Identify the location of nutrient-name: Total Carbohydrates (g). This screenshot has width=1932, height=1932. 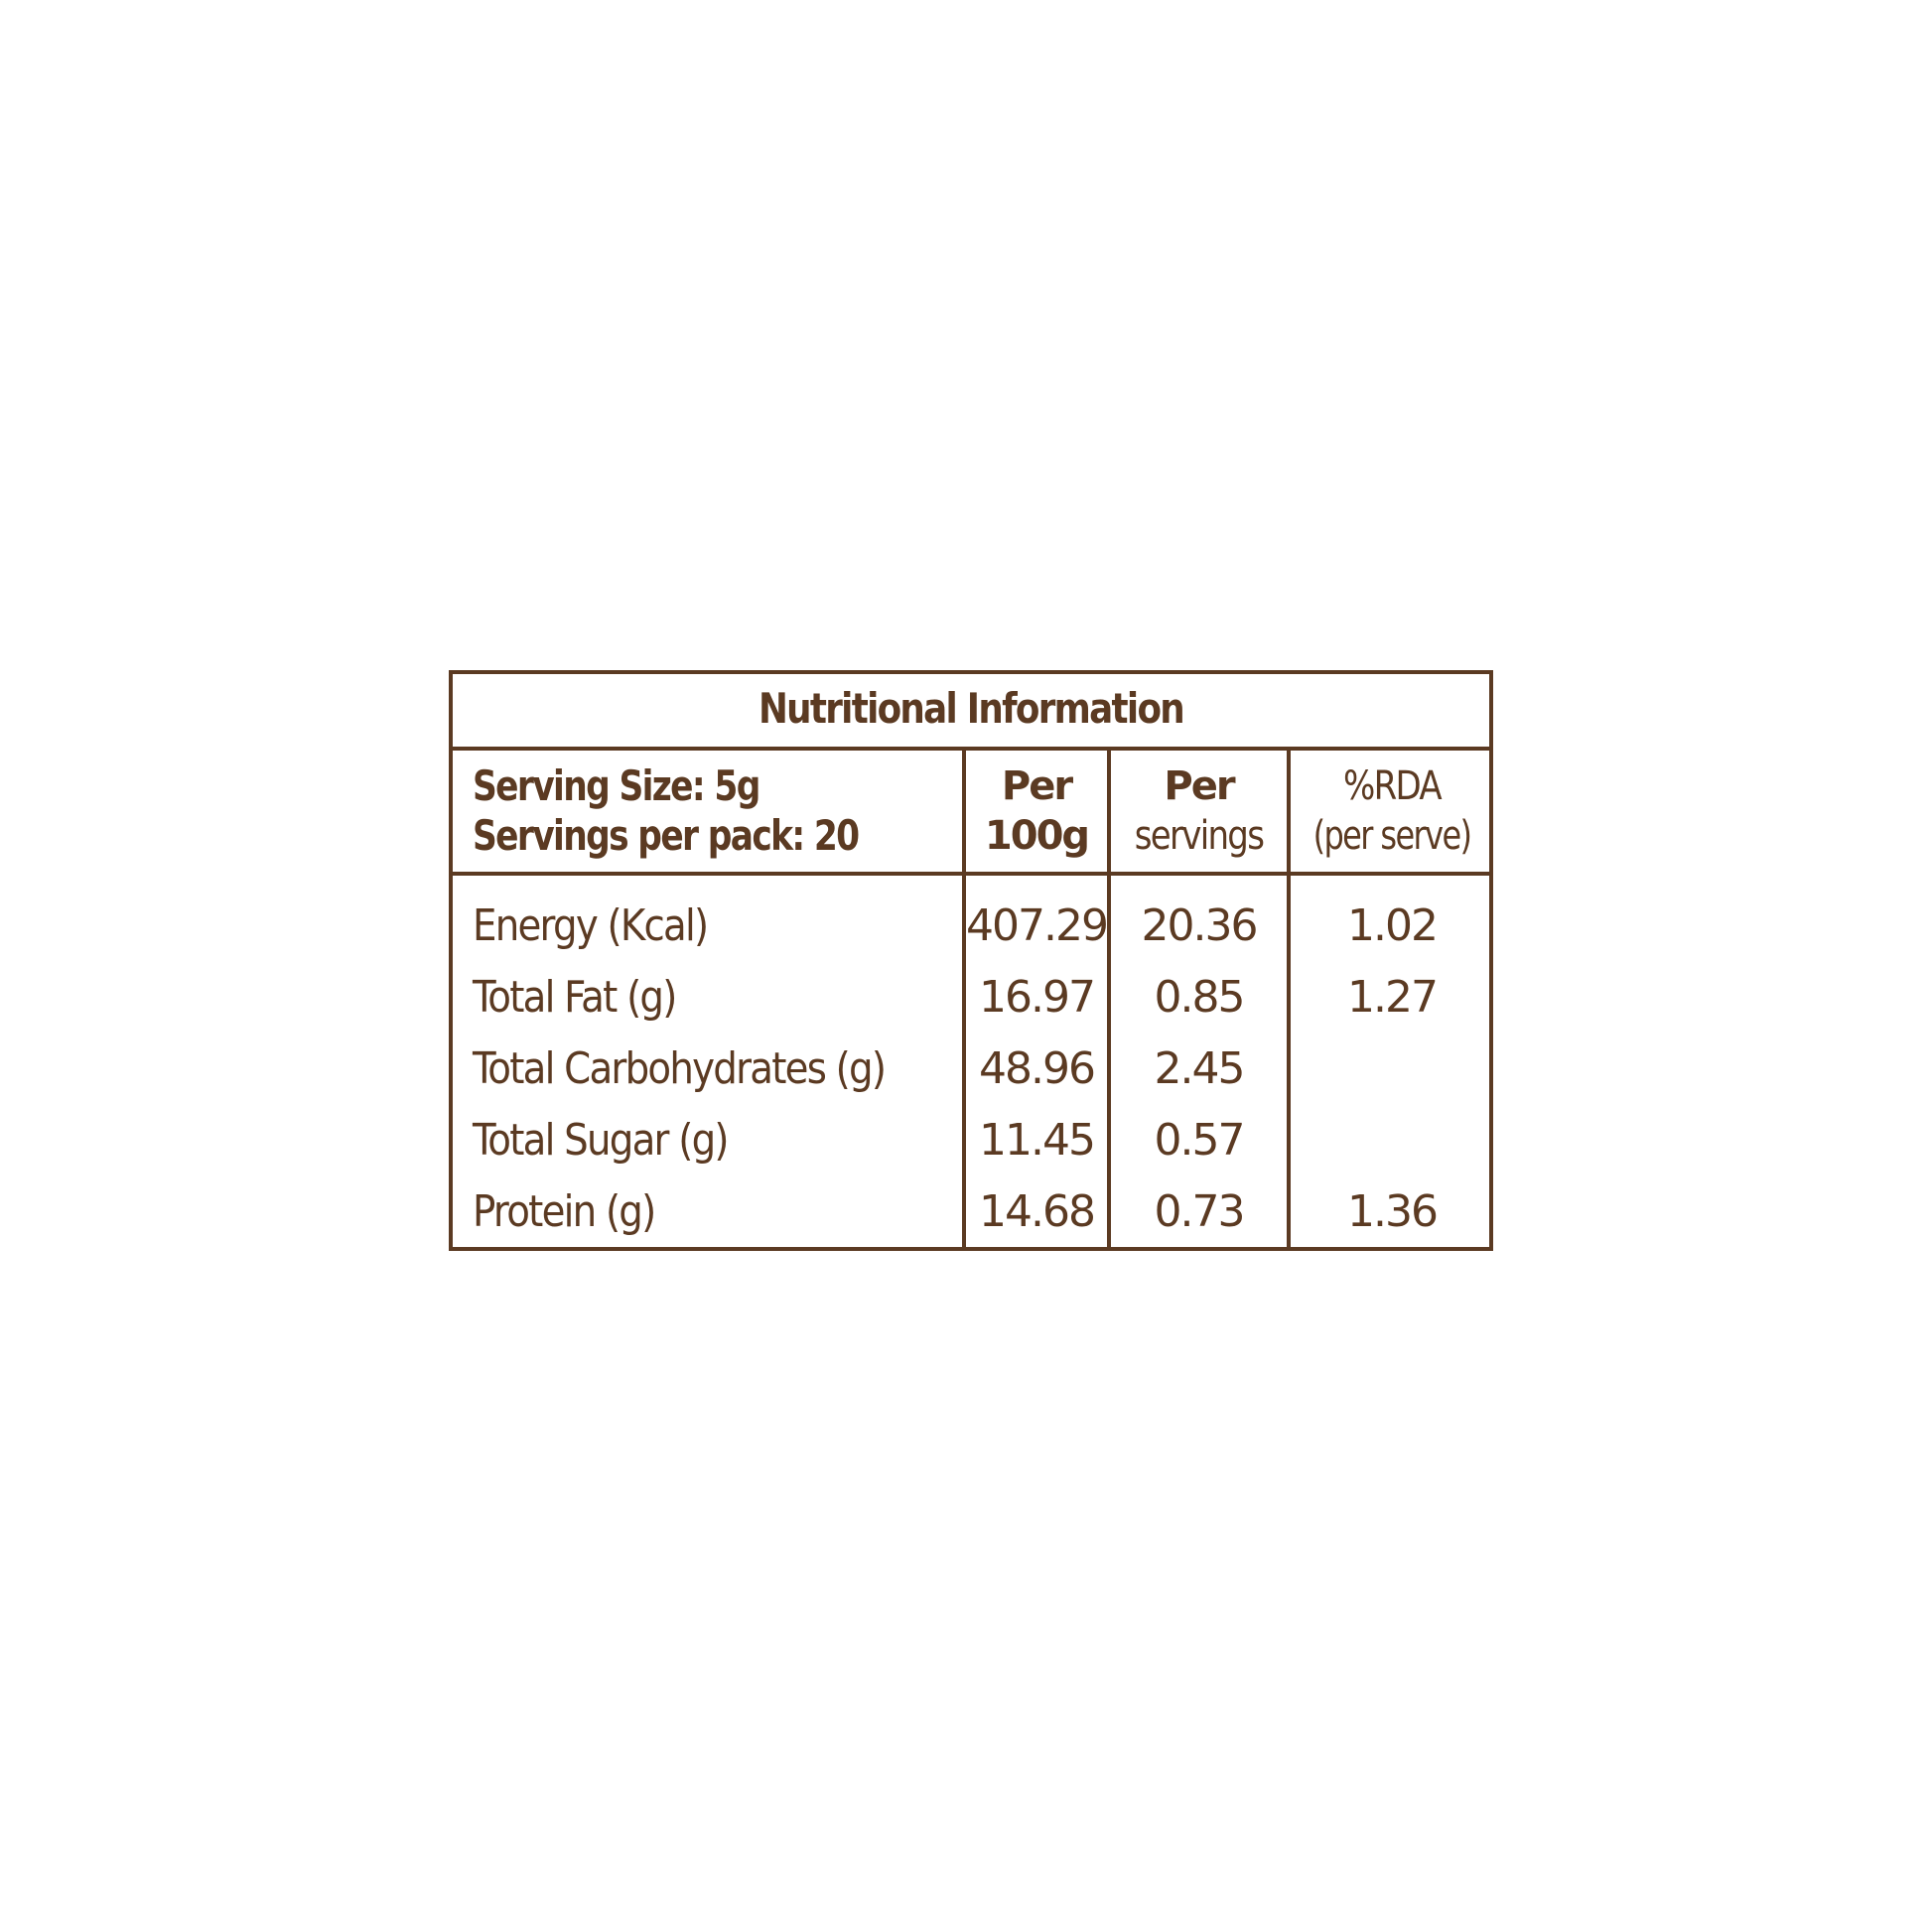
(680, 1069).